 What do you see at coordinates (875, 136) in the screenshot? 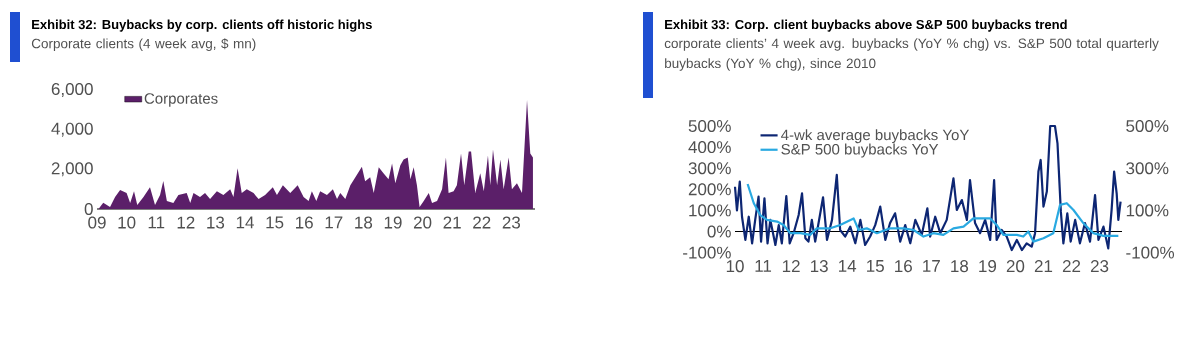
I see `legend-label: 4-wk average buybacks YoY` at bounding box center [875, 136].